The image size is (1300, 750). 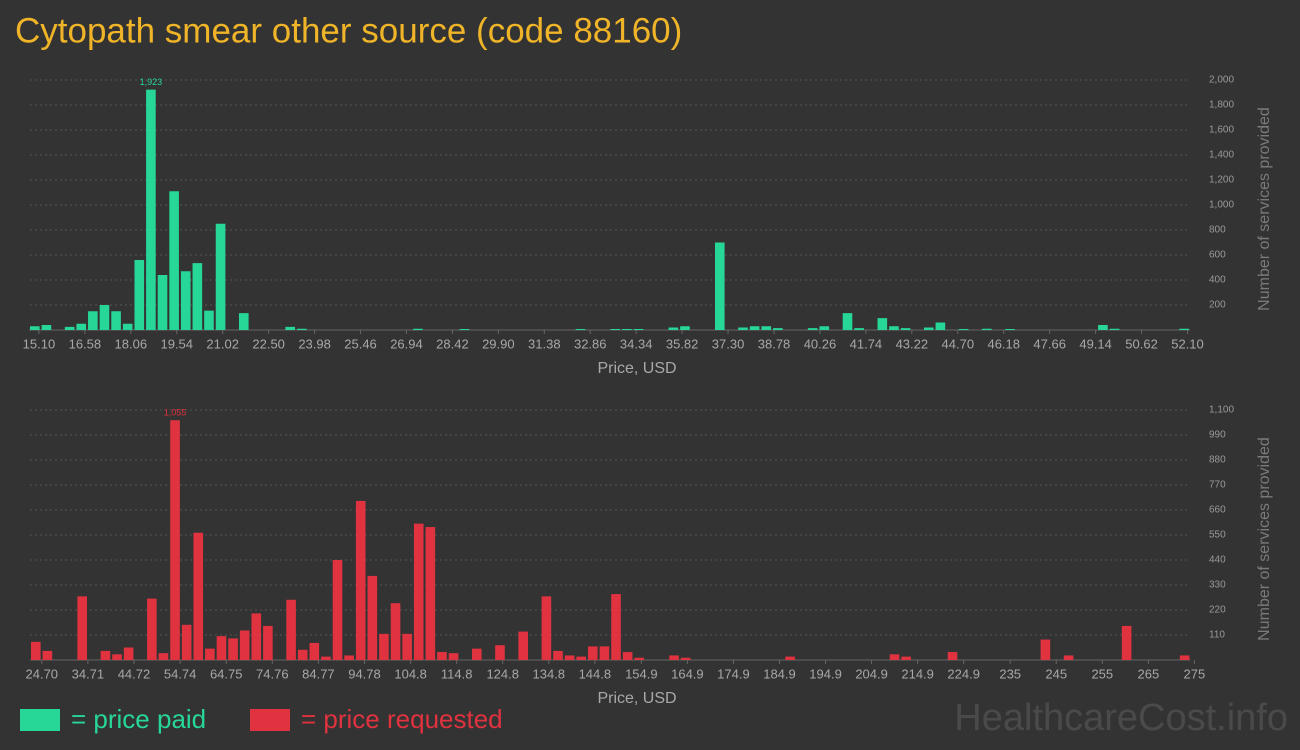 What do you see at coordinates (176, 343) in the screenshot?
I see `x-tick-label: 19.54` at bounding box center [176, 343].